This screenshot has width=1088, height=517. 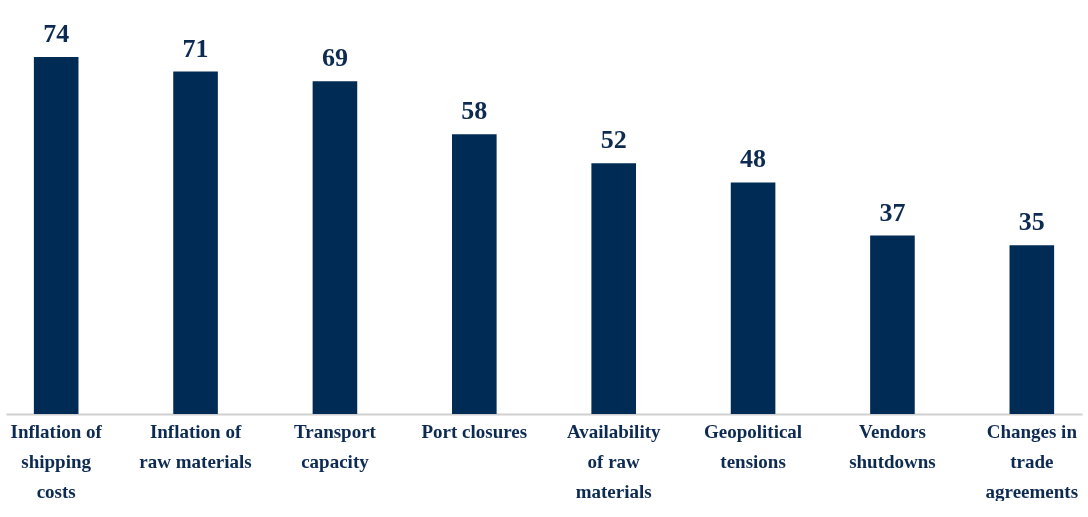 I want to click on x-tick-label: Vendors shutdowns, so click(x=892, y=446).